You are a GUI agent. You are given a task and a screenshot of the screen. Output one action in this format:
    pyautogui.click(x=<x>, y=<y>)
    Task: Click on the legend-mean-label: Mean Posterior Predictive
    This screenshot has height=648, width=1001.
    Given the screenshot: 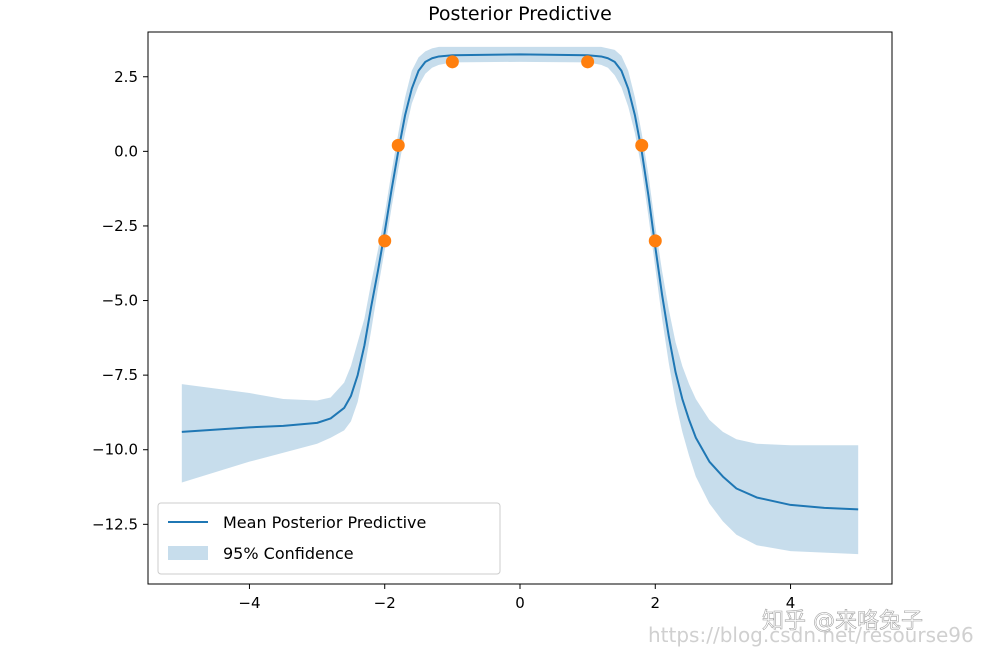 What is the action you would take?
    pyautogui.click(x=324, y=522)
    